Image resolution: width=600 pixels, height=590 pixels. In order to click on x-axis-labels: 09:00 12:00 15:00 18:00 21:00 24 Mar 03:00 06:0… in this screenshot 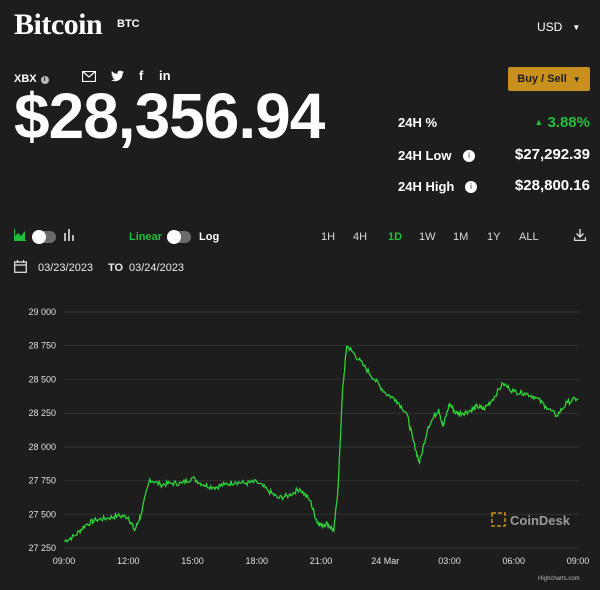, I will do `click(321, 561)`.